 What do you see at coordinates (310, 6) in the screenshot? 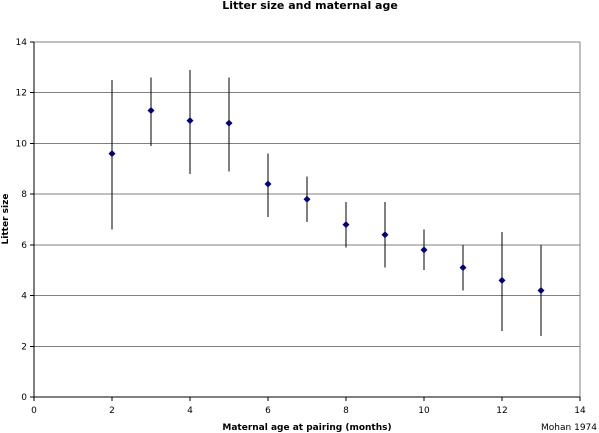
I see `chart-title: Litter size and maternal age` at bounding box center [310, 6].